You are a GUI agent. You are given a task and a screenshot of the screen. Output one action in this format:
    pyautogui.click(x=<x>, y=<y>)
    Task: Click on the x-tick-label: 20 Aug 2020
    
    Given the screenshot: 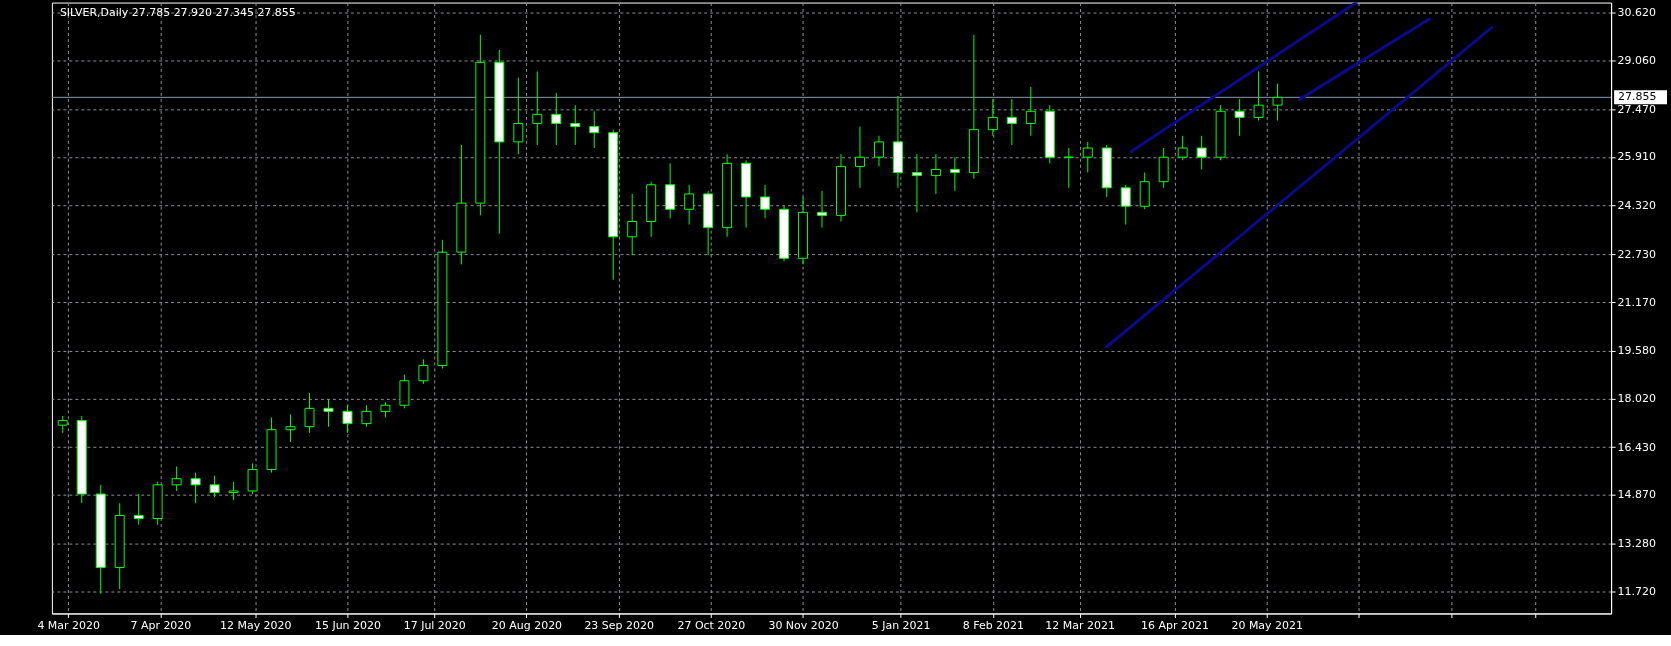 What is the action you would take?
    pyautogui.click(x=527, y=625)
    